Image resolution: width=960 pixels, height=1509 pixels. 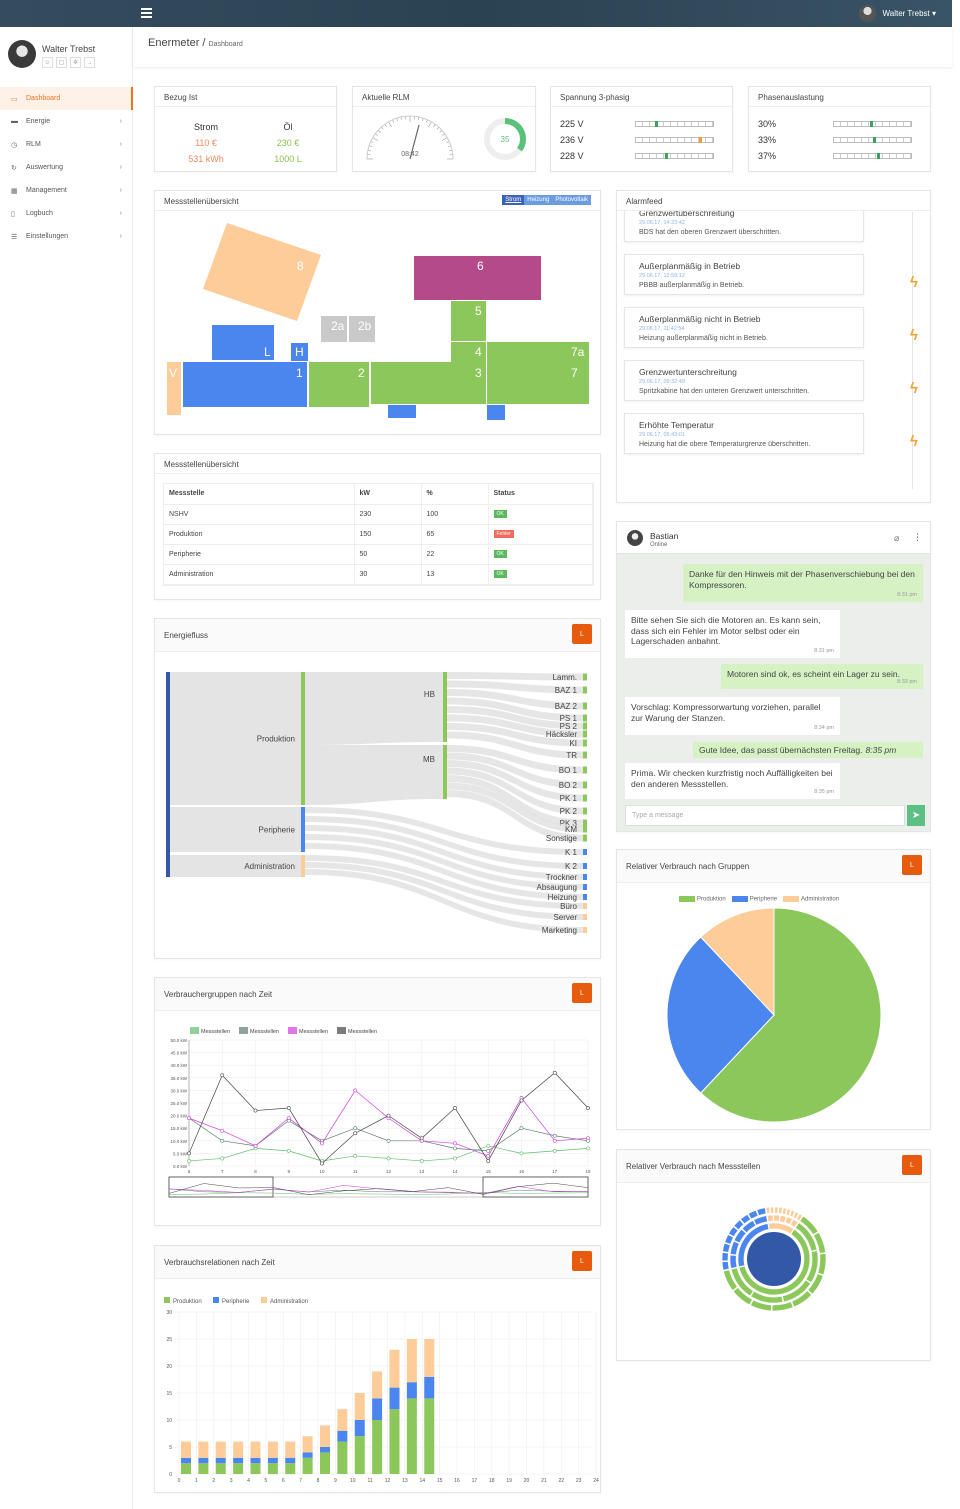 I want to click on legend-item: Produktion, so click(x=702, y=899).